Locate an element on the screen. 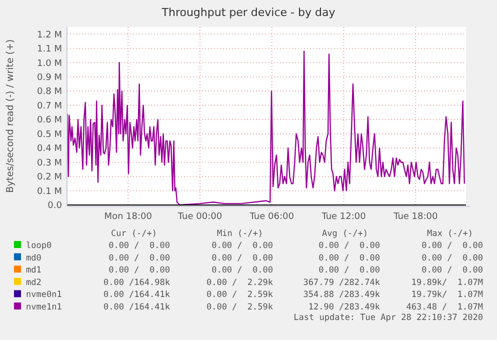  y-tick-label: 0.8 M is located at coordinates (49, 92).